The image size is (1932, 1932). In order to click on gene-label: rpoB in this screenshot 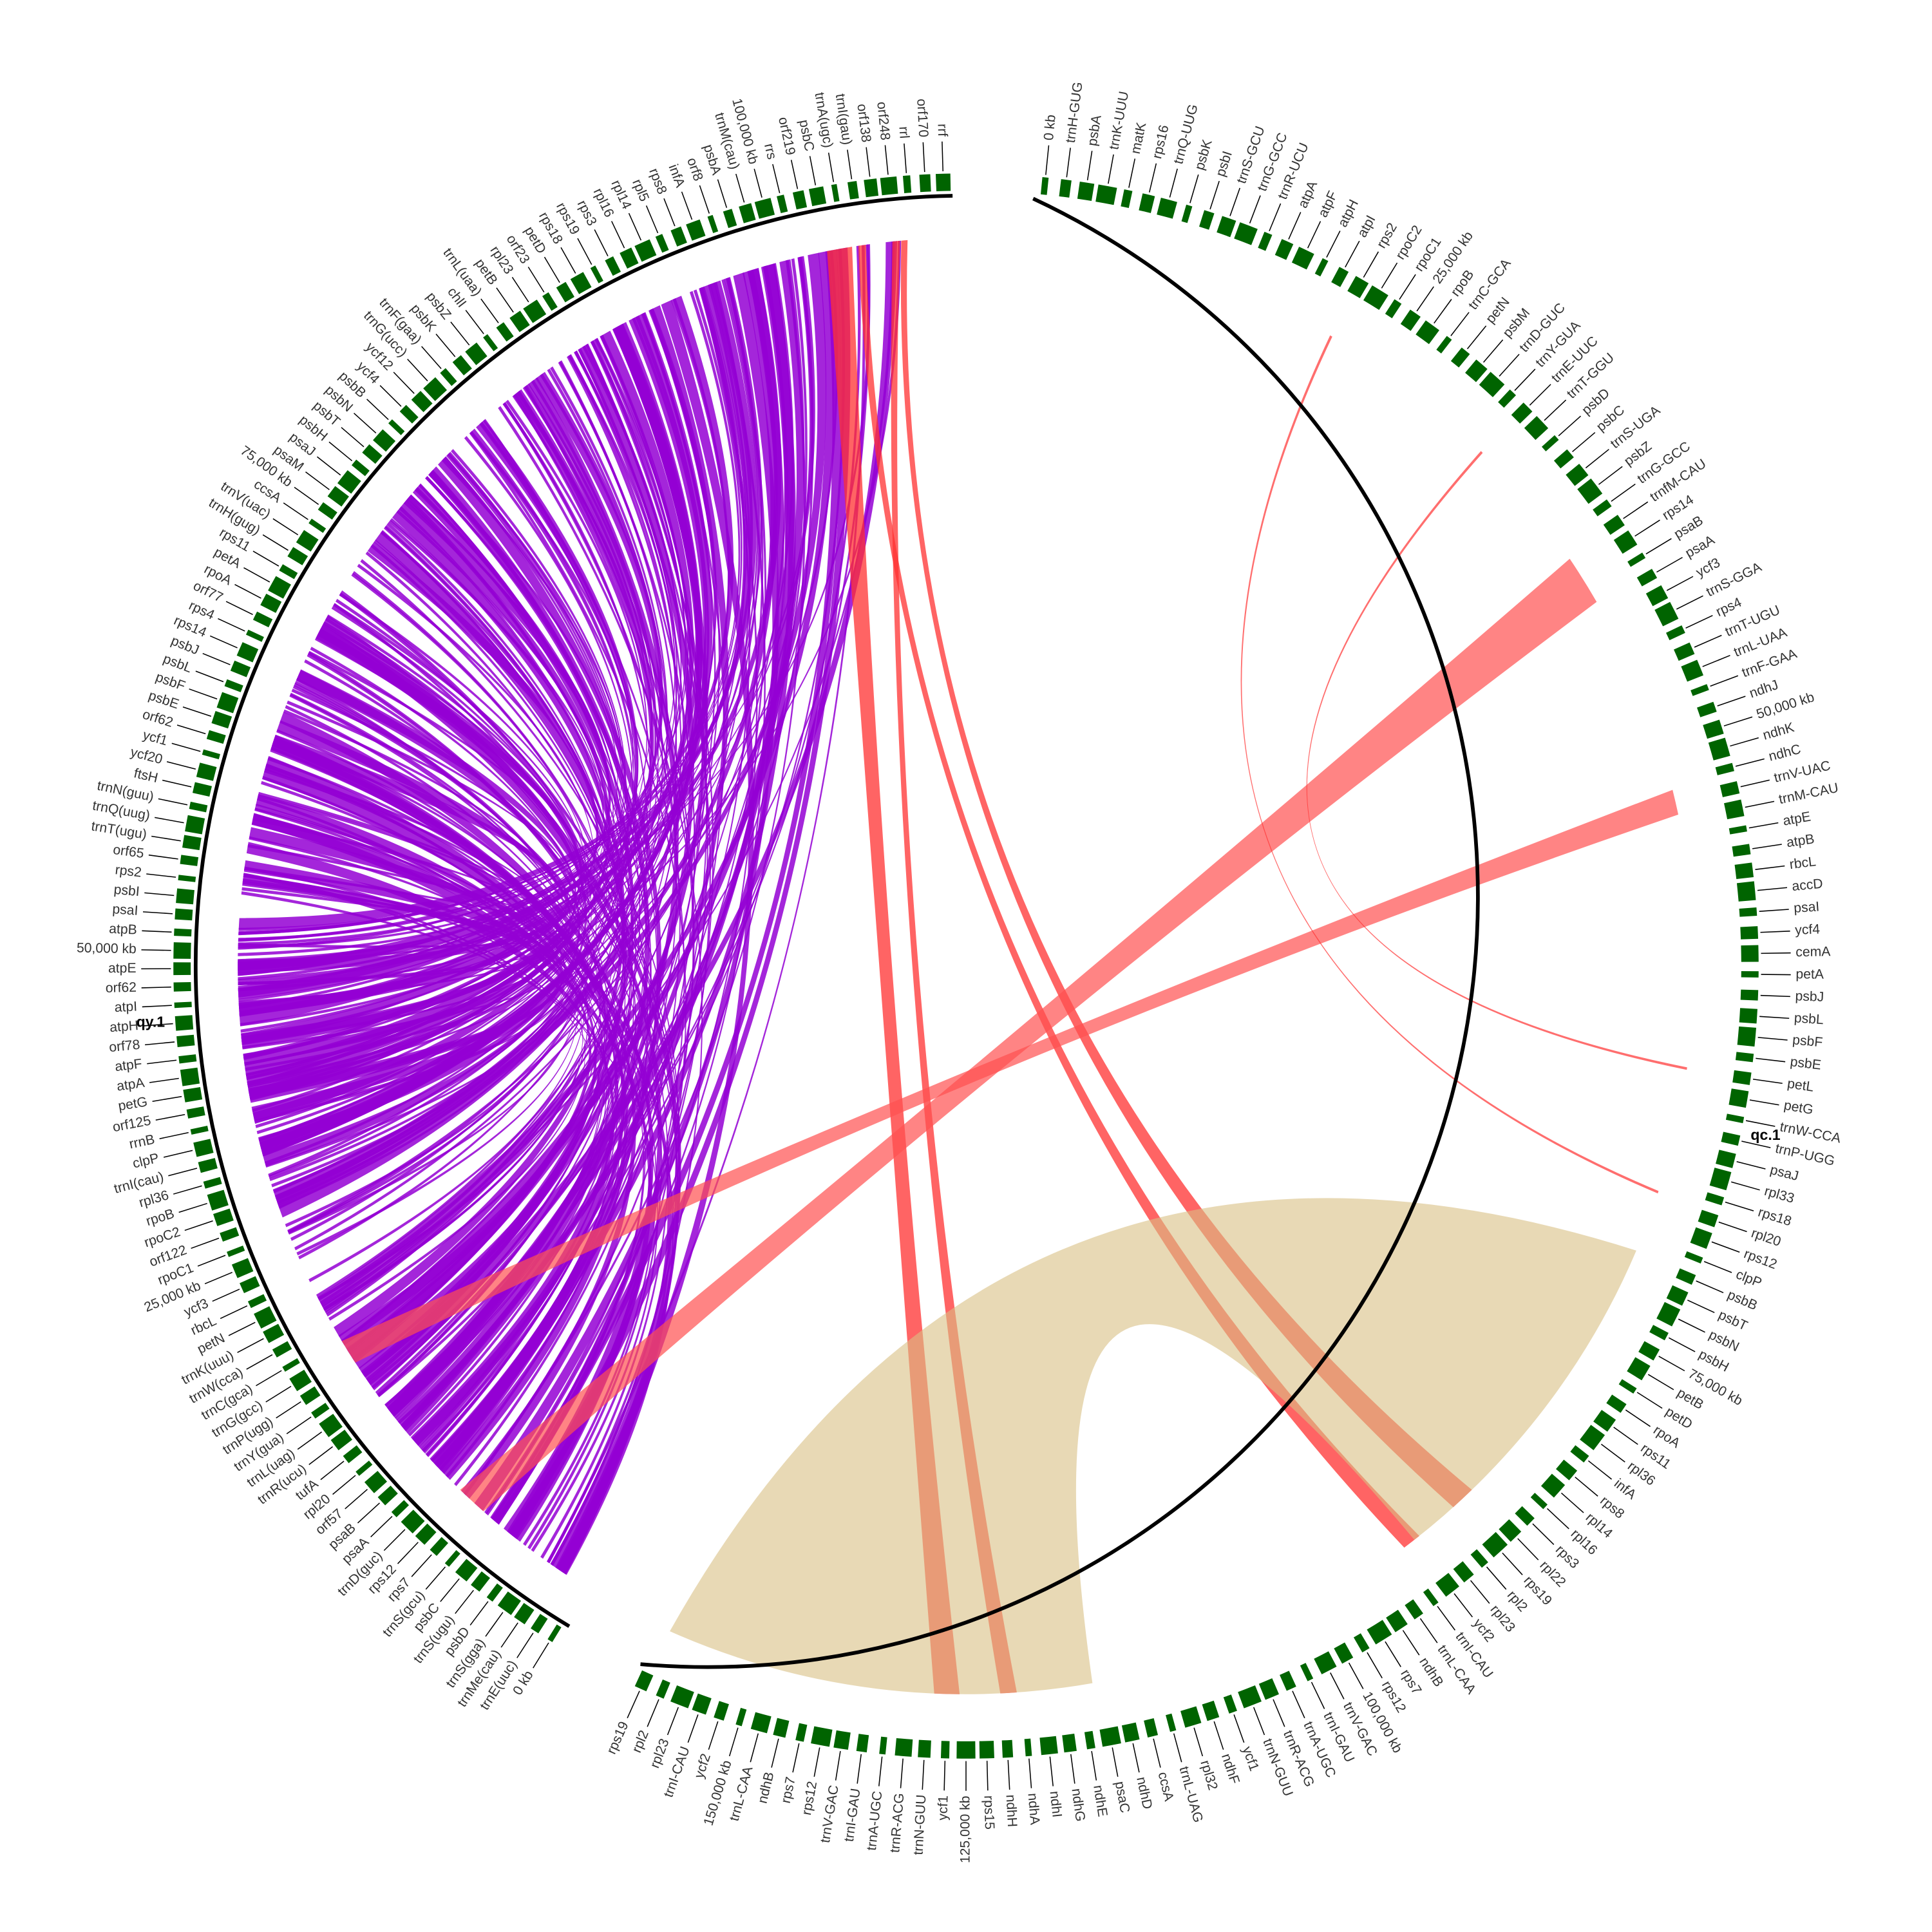, I will do `click(160, 1218)`.